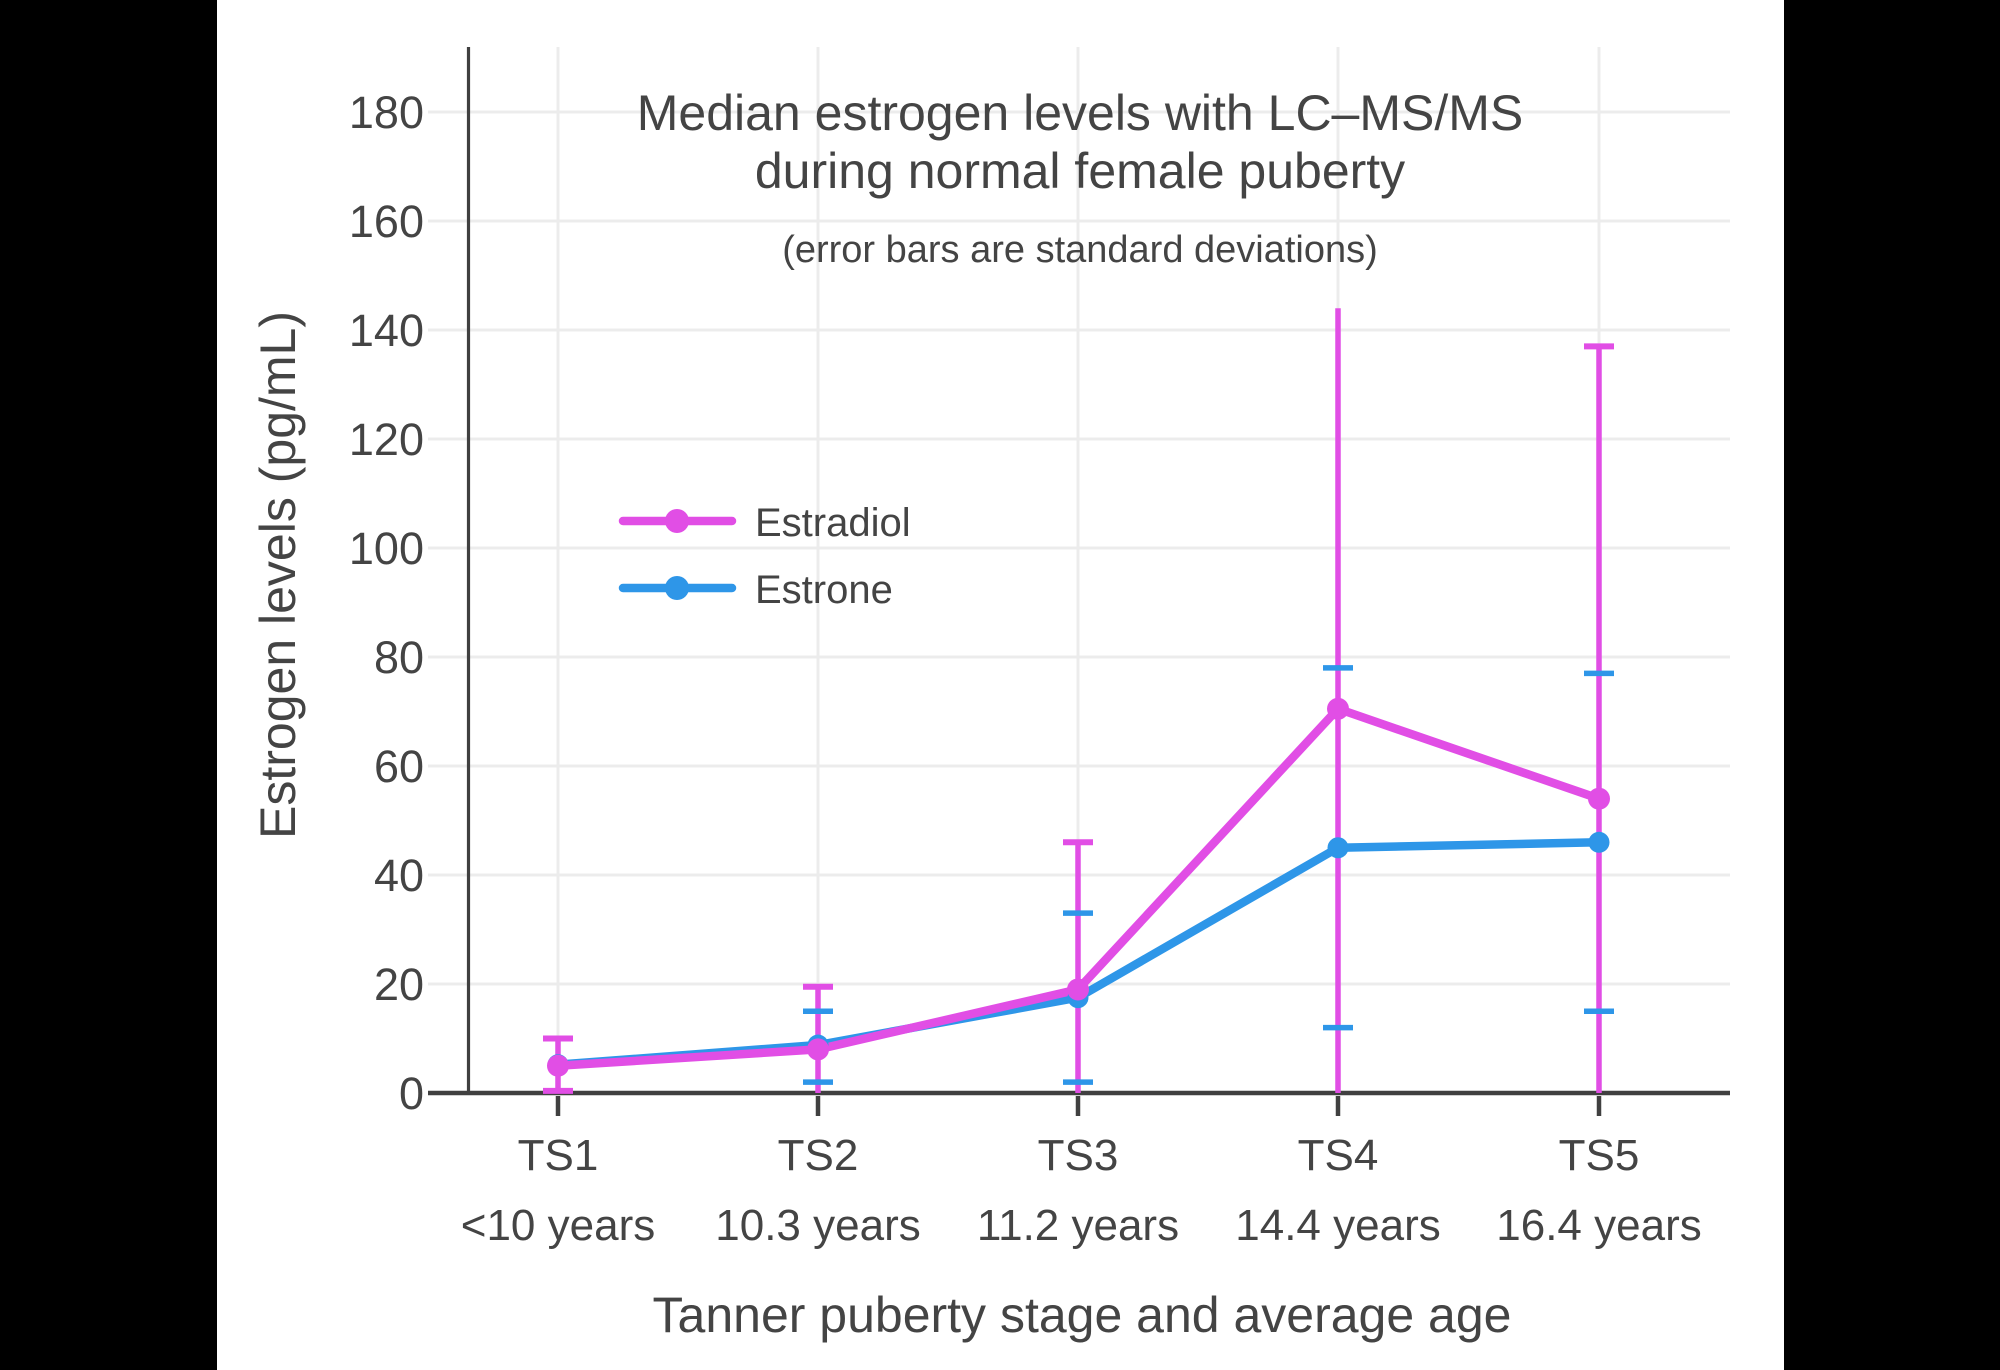 This screenshot has width=2000, height=1370. Describe the element at coordinates (1337, 1225) in the screenshot. I see `x-age-label-TS4: 14.4 years` at that location.